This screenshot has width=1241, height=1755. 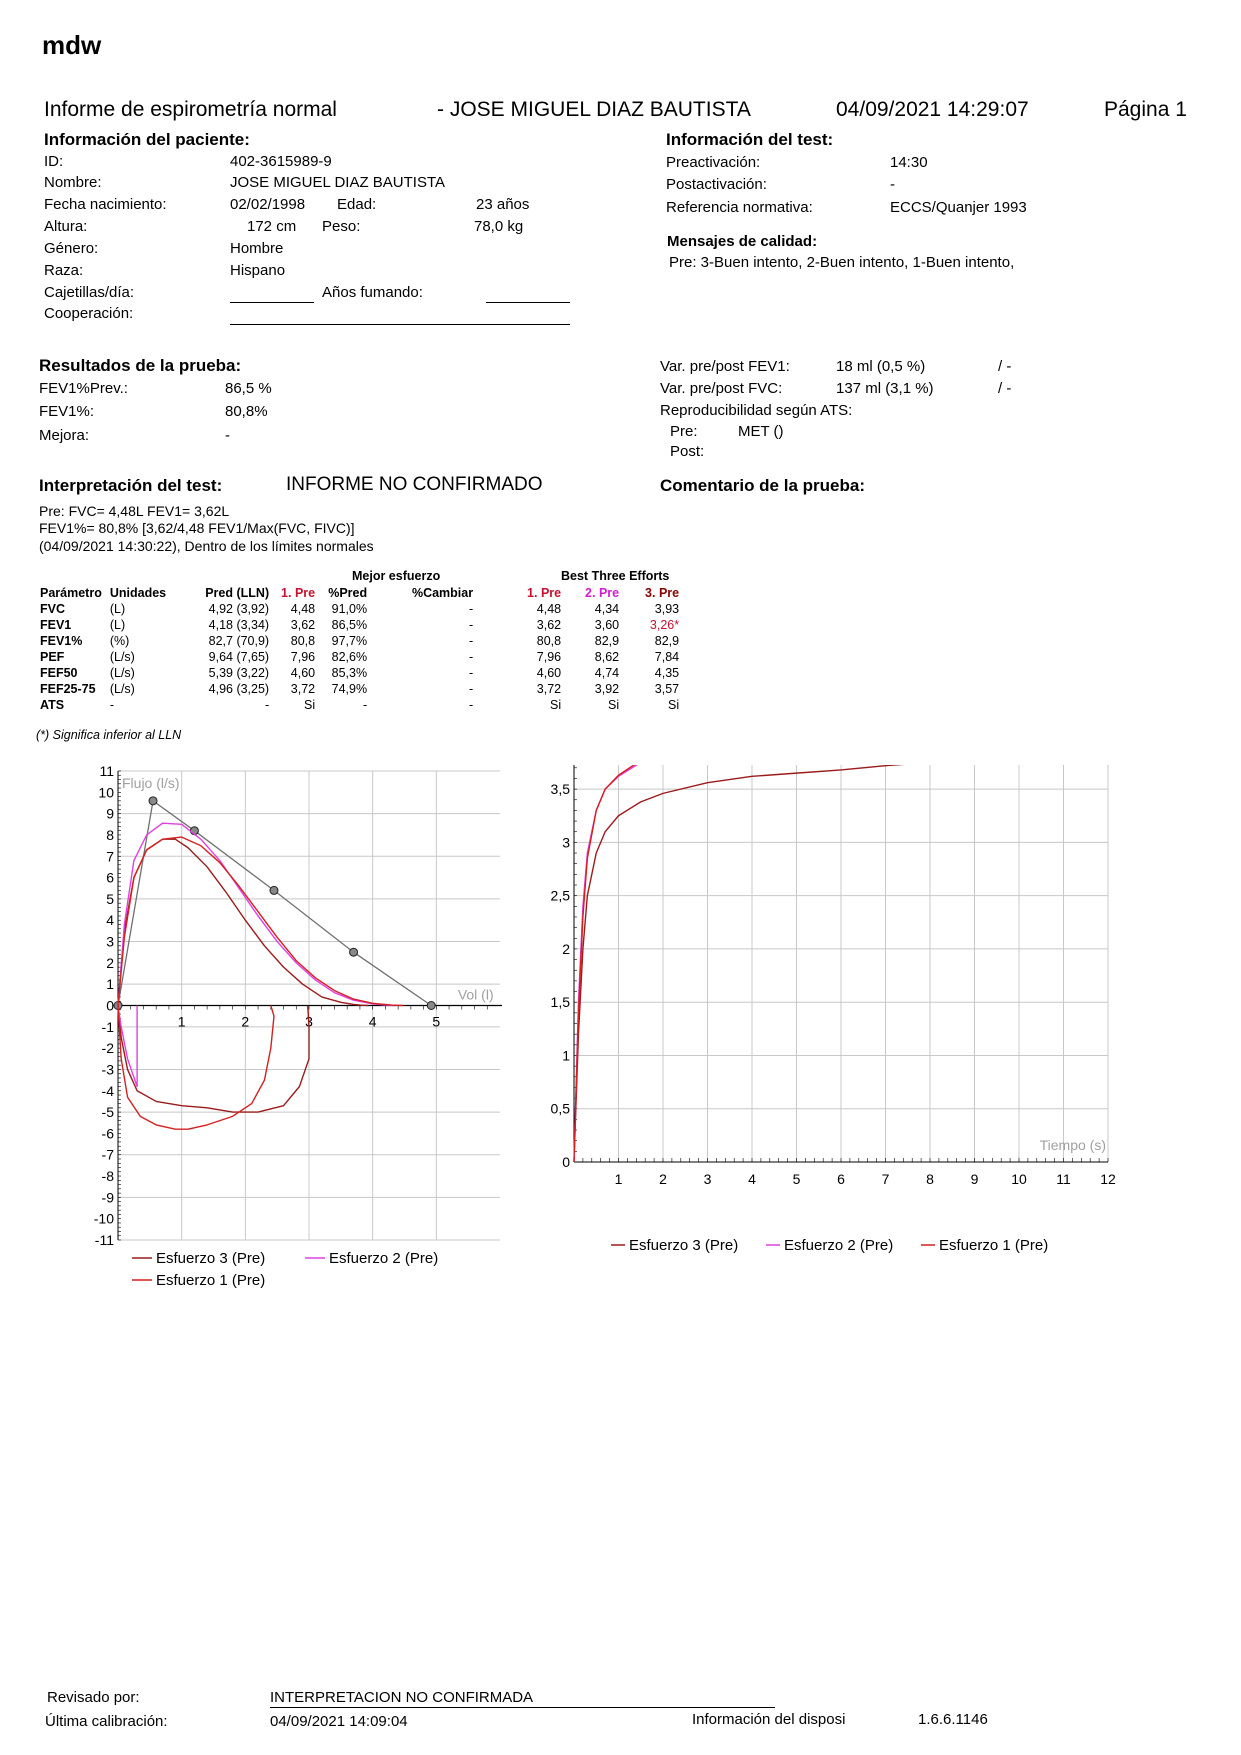 What do you see at coordinates (756, 410) in the screenshot?
I see `reproducibility-label: Reproducibilidad según ATS:` at bounding box center [756, 410].